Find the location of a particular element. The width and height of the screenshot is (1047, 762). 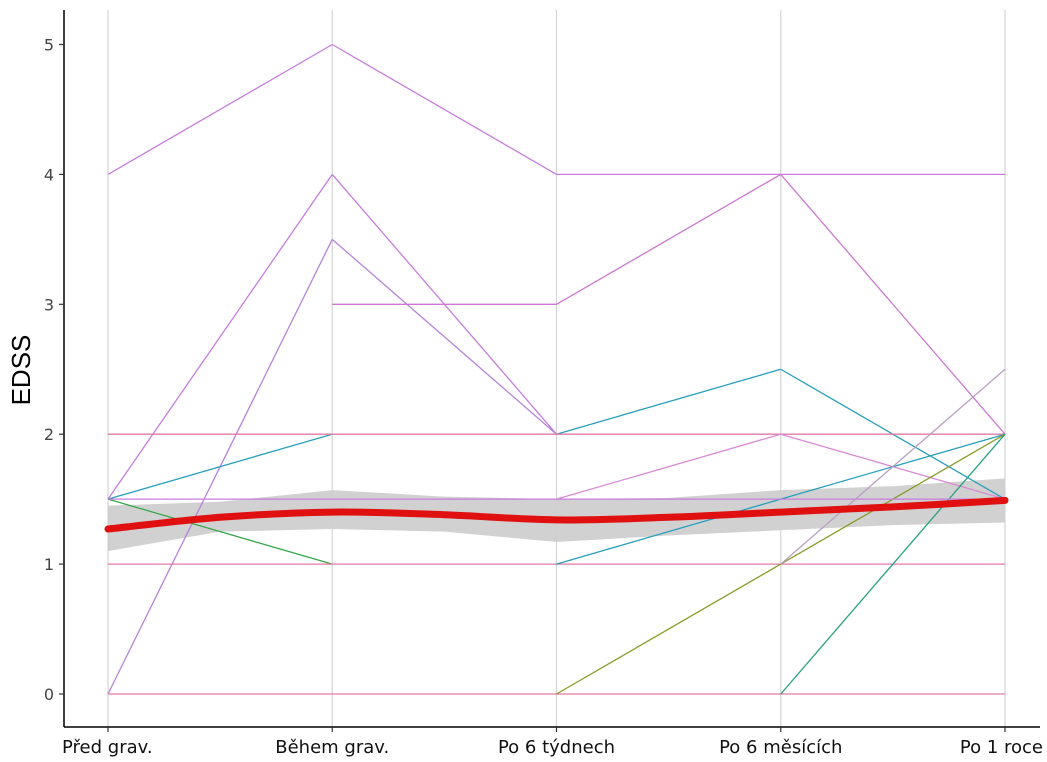

y-tick-label-5: 5 is located at coordinates (49, 45).